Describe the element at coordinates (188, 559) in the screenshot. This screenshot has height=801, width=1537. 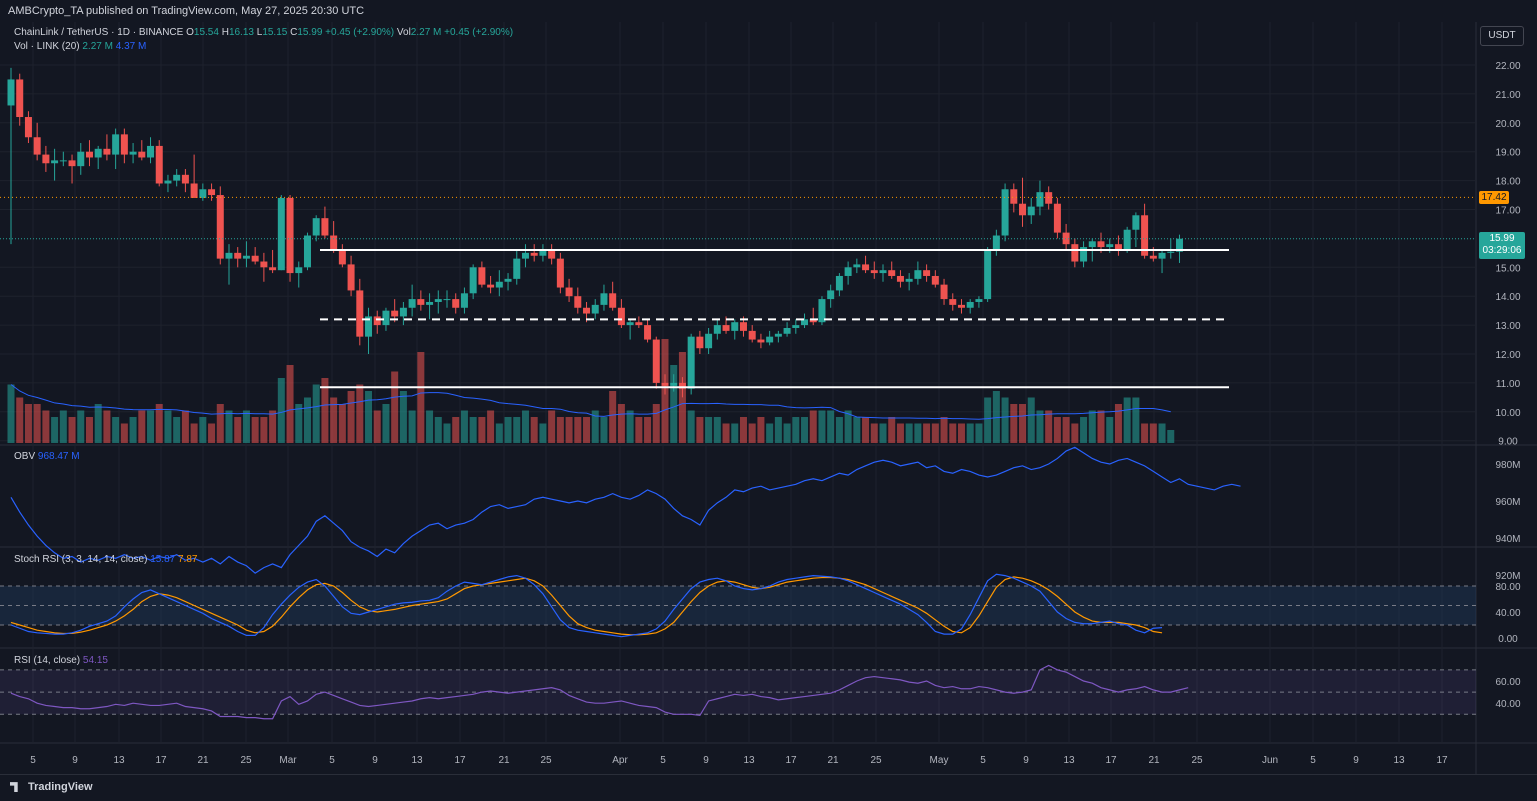
I see `stoch-d-value: 7.87` at that location.